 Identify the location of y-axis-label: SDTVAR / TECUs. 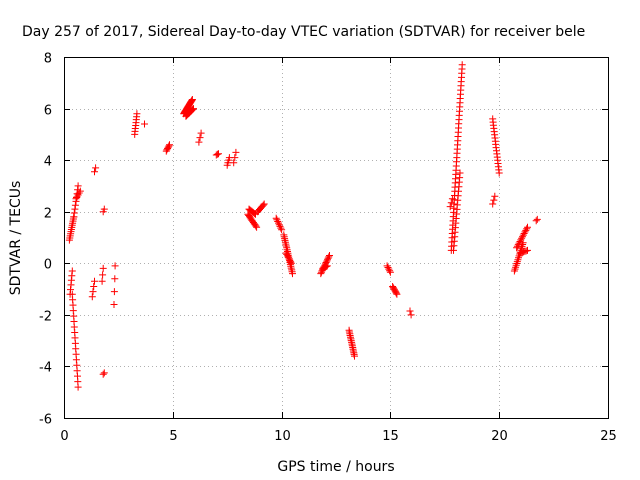
(16, 238).